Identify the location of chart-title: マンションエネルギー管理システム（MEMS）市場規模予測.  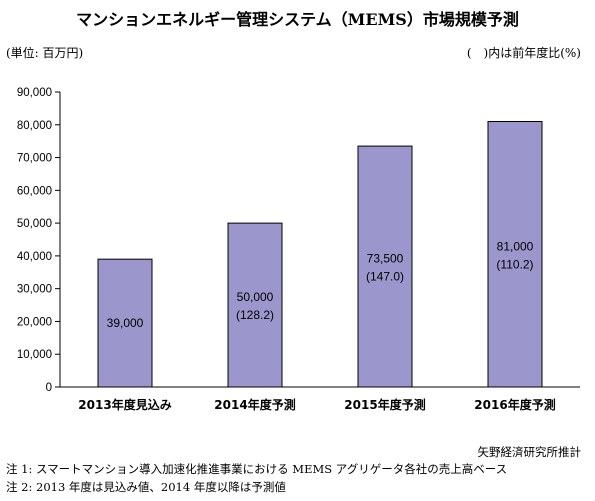
(297, 19).